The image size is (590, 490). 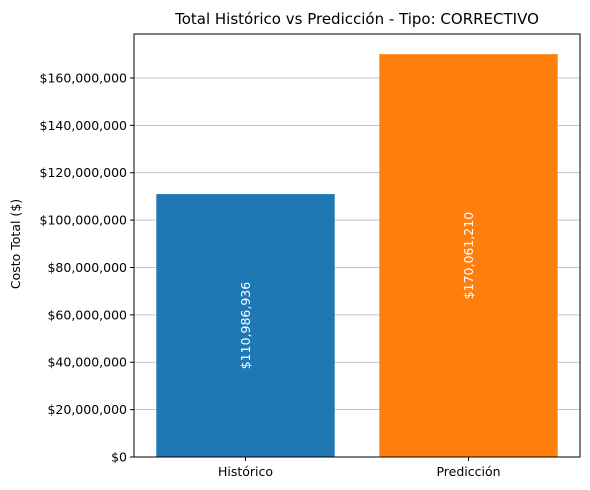 I want to click on y-axis-label: Costo Total ($), so click(x=15, y=244).